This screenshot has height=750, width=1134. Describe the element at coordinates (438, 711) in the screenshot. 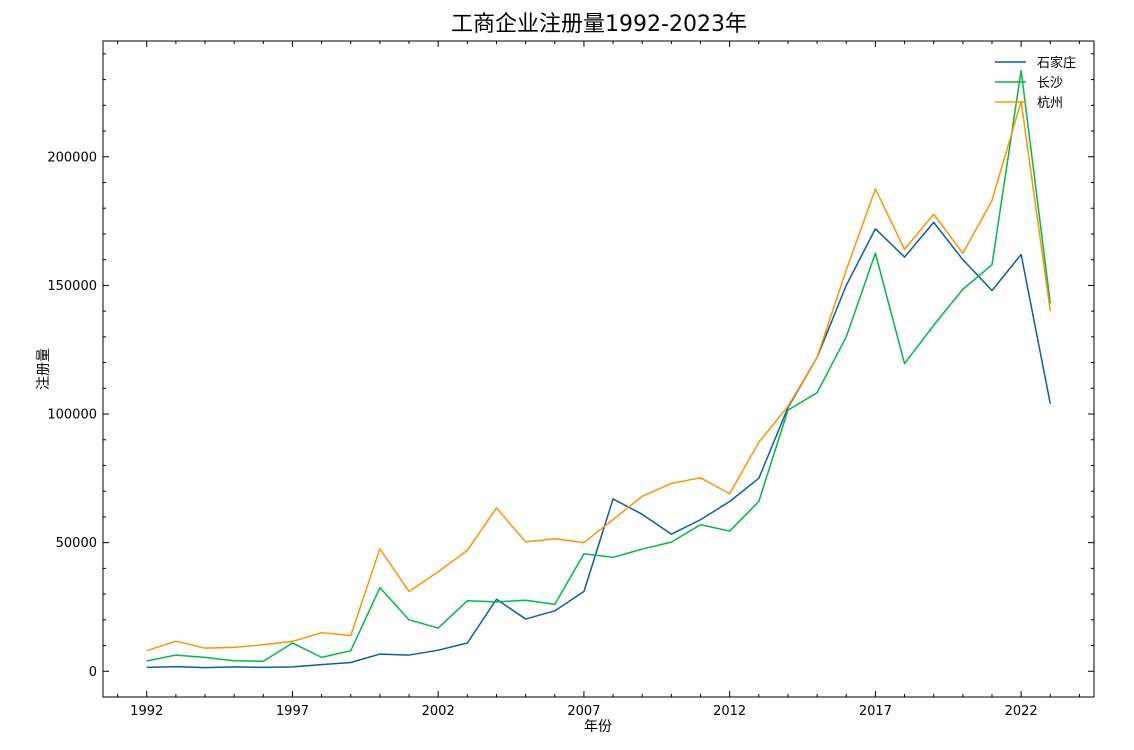

I see `x-tick-label: 2002` at that location.